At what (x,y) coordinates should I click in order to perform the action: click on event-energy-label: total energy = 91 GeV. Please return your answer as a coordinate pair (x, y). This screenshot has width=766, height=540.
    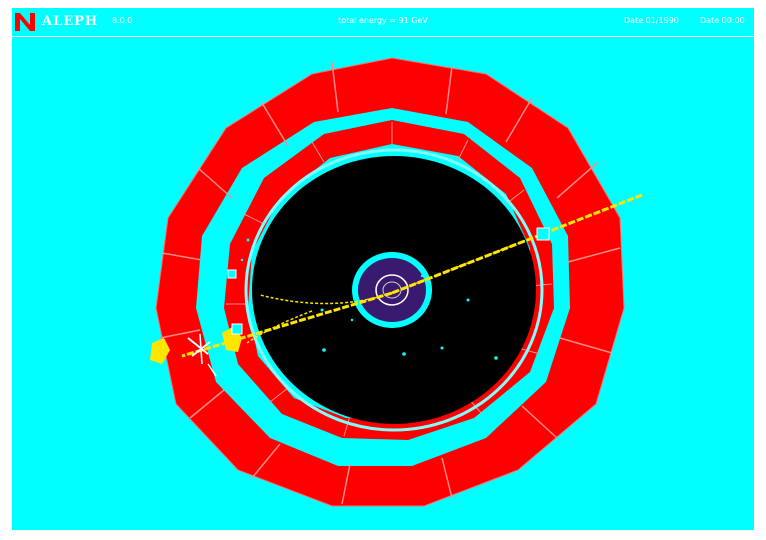
    Looking at the image, I should click on (383, 20).